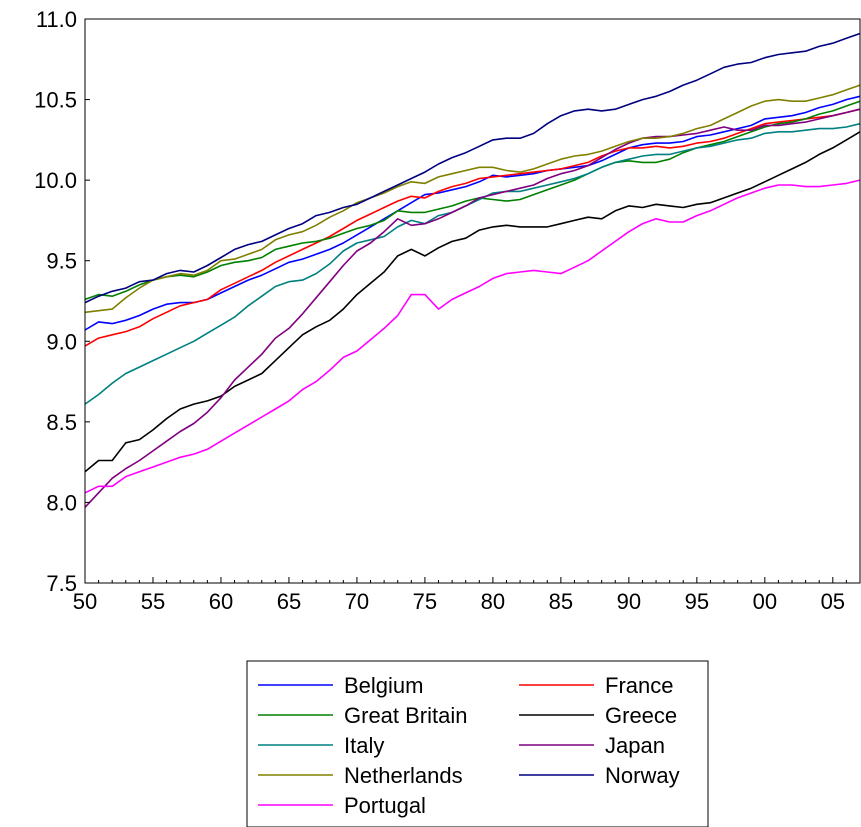  What do you see at coordinates (639, 685) in the screenshot?
I see `legend-label: France` at bounding box center [639, 685].